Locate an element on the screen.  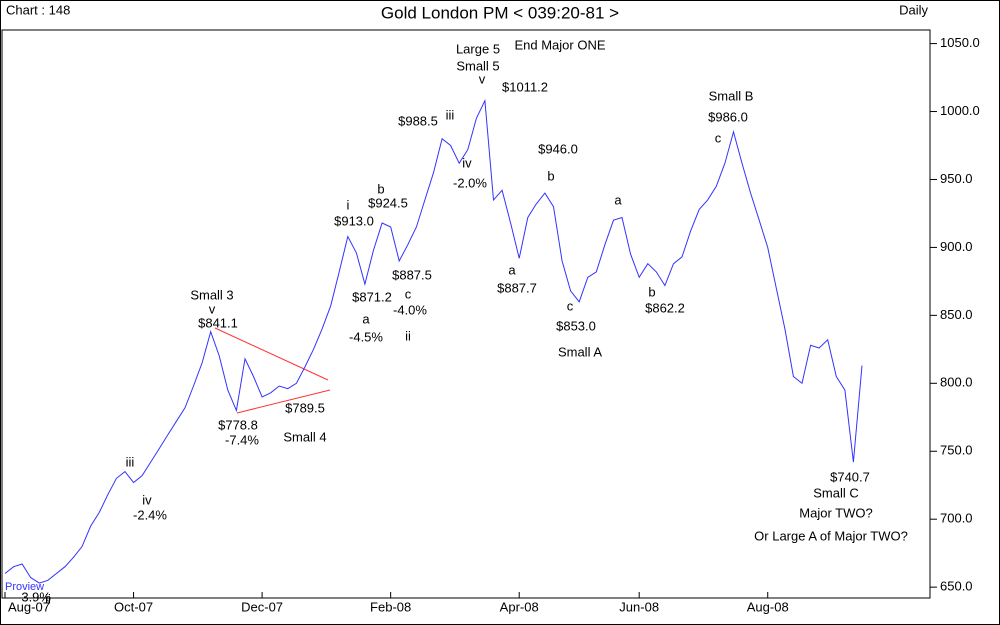
annotation: $1011.2 is located at coordinates (525, 86).